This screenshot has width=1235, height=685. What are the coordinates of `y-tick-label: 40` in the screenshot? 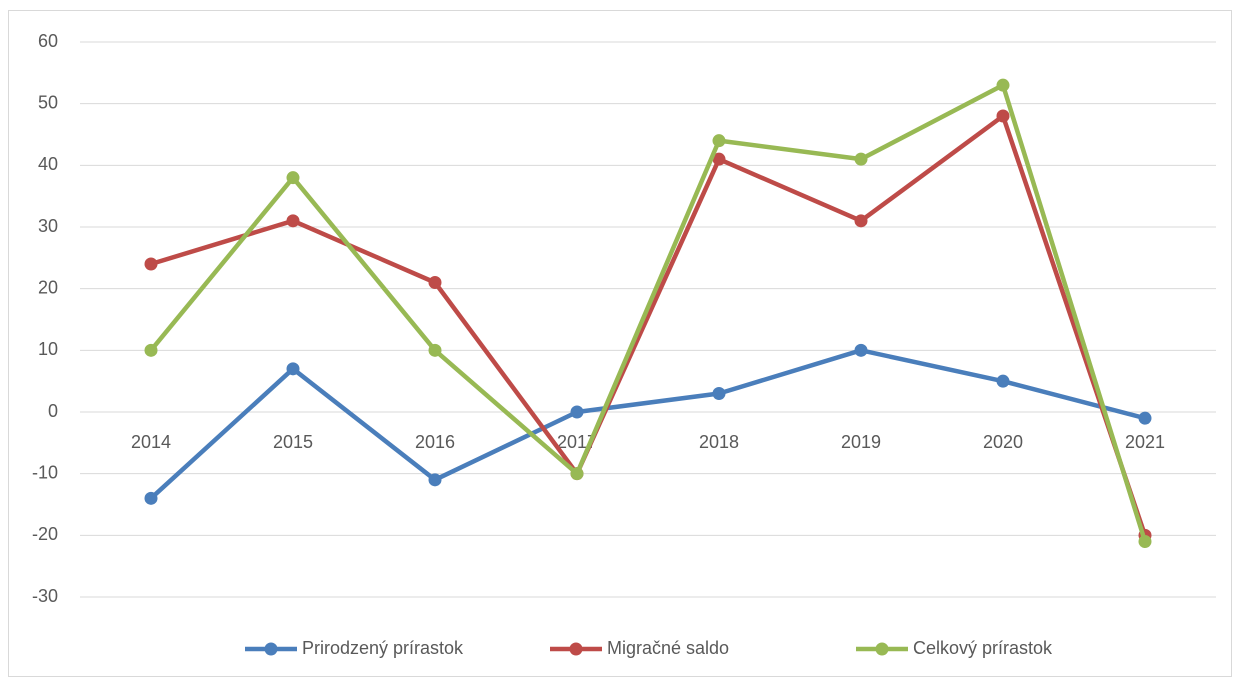 It's located at (48, 164).